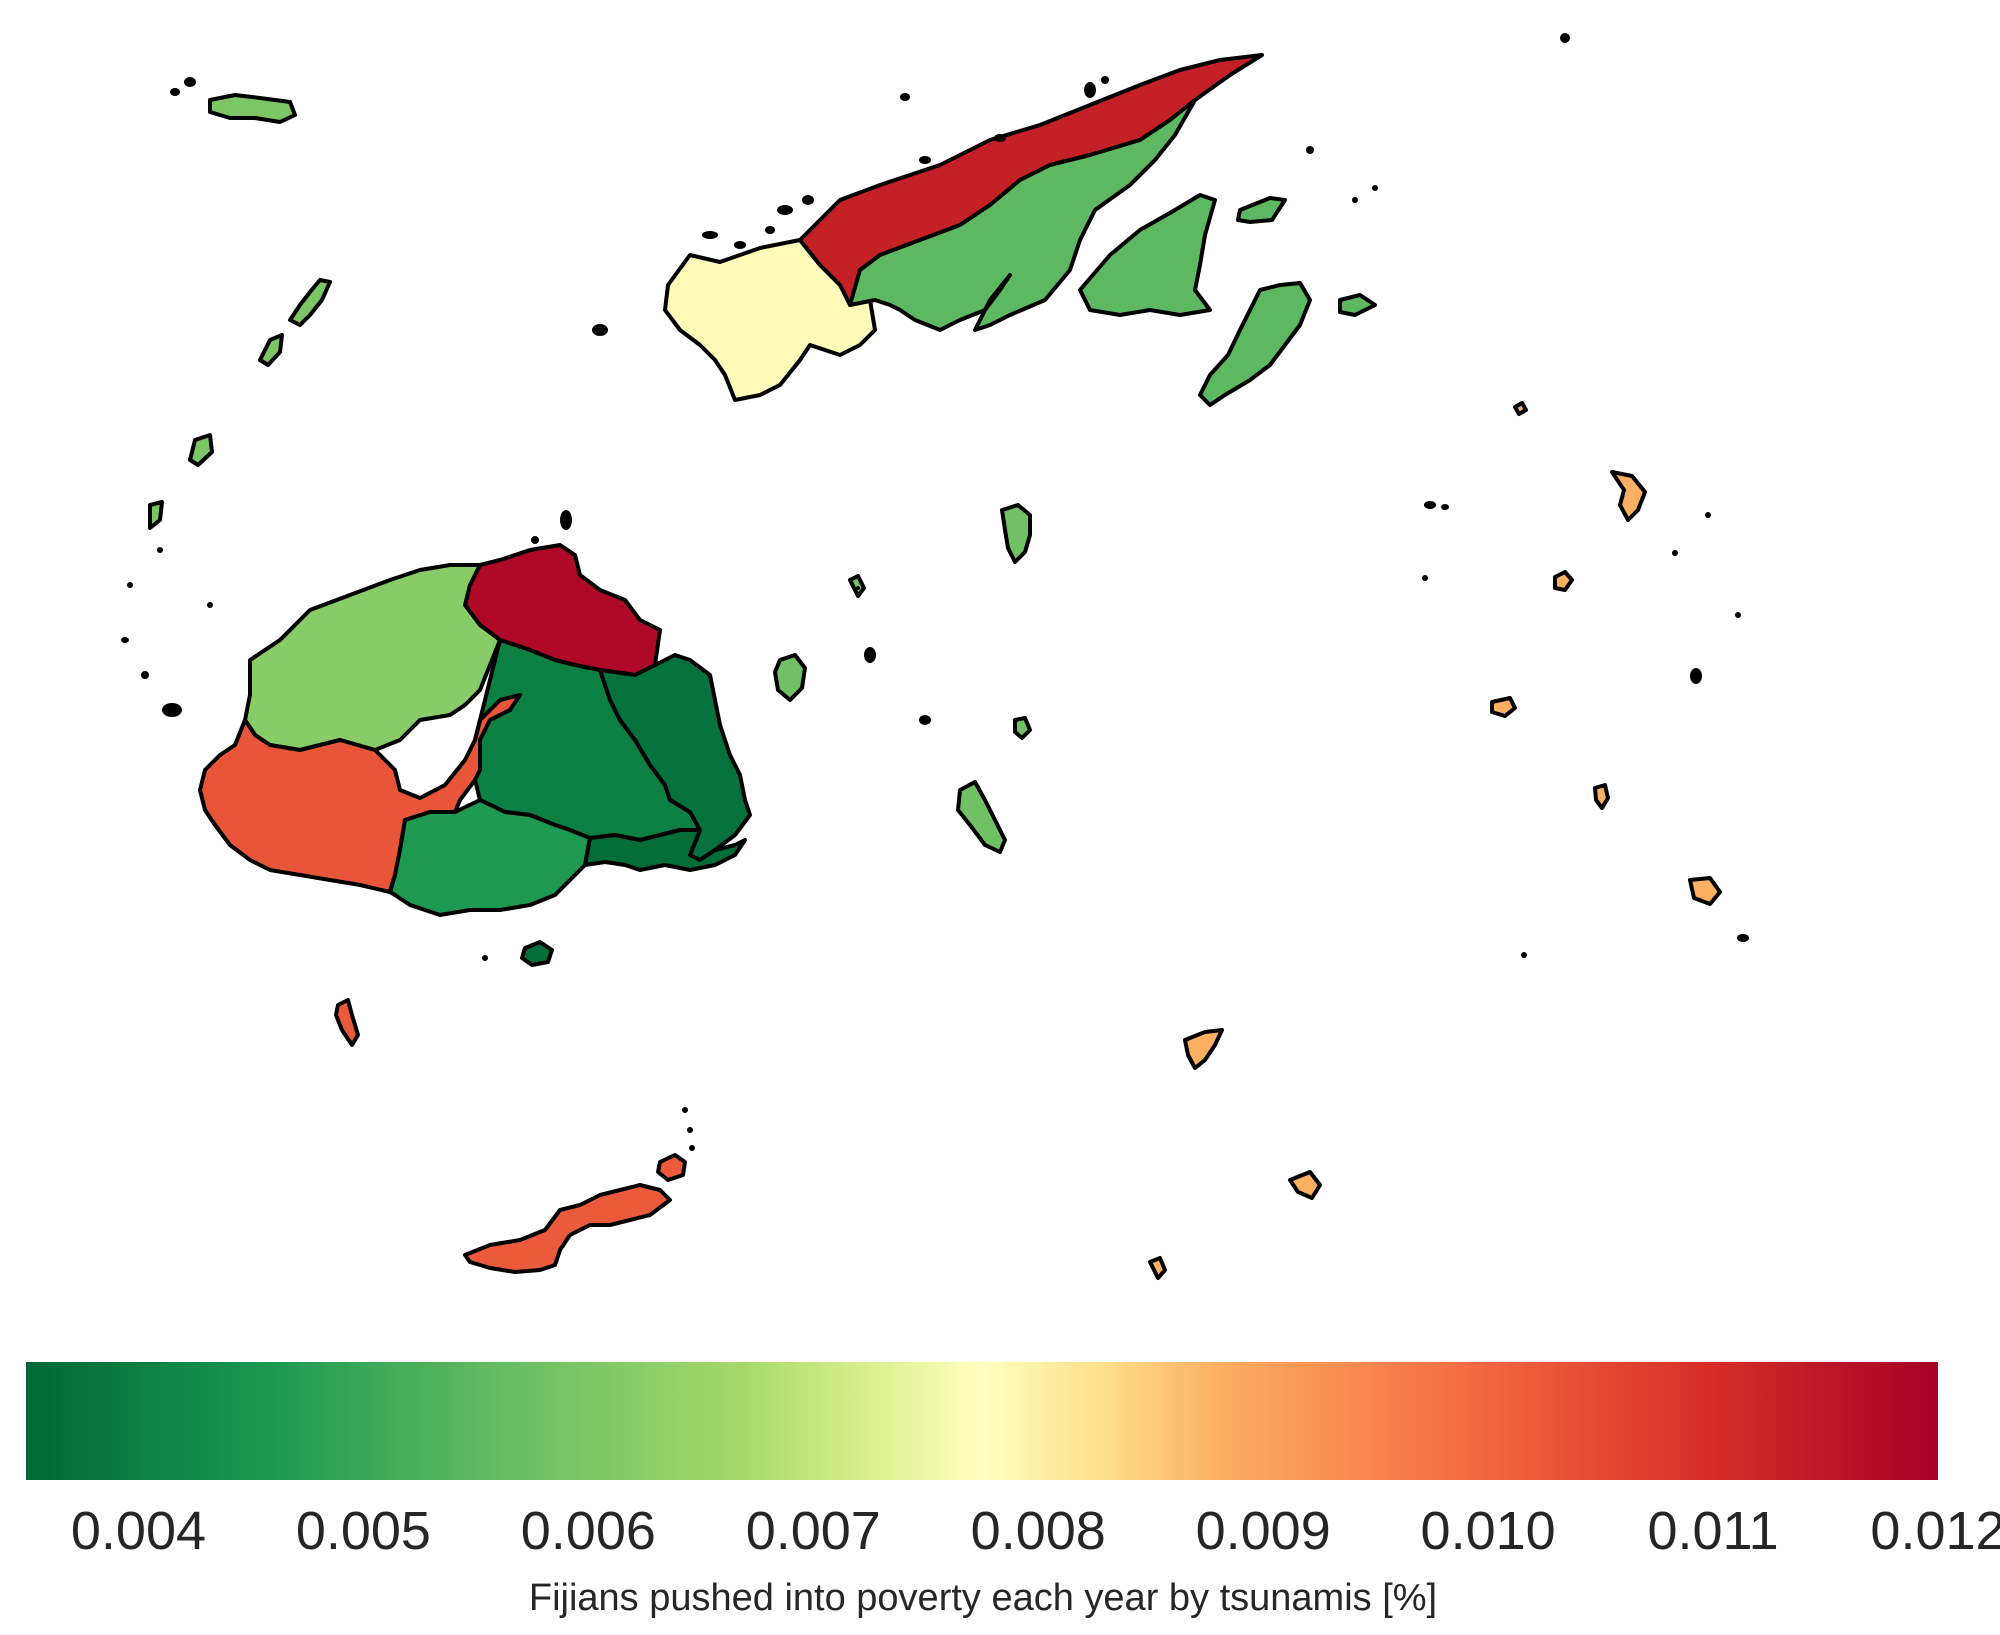 The image size is (2000, 1635). I want to click on colorbar-tick-label: 0.009, so click(1263, 1531).